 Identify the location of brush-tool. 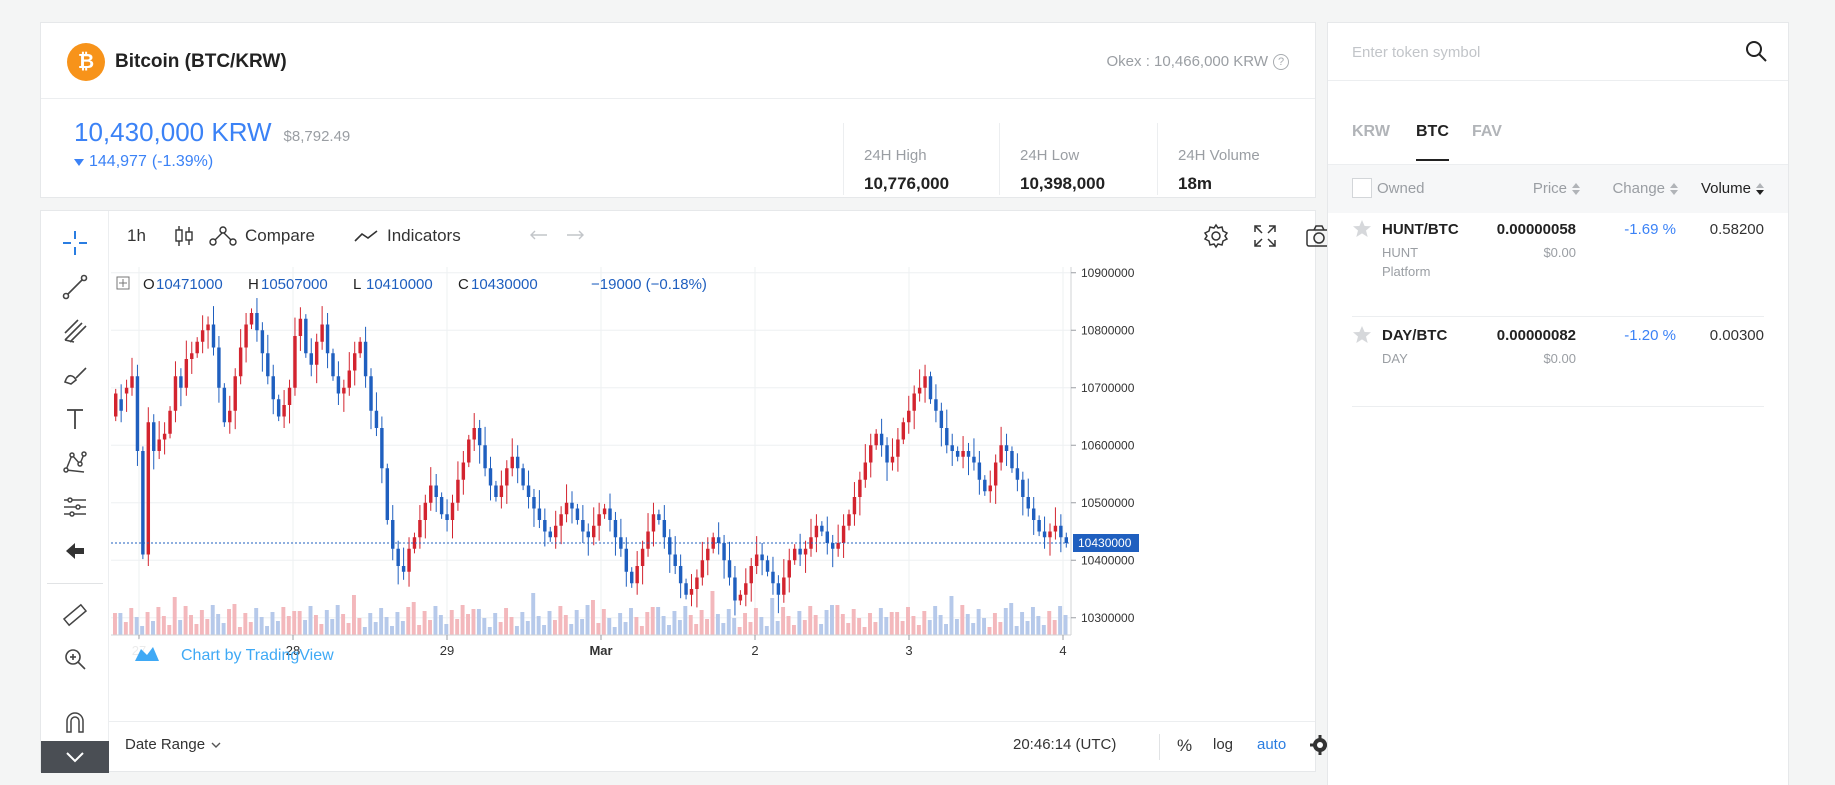
(75, 375).